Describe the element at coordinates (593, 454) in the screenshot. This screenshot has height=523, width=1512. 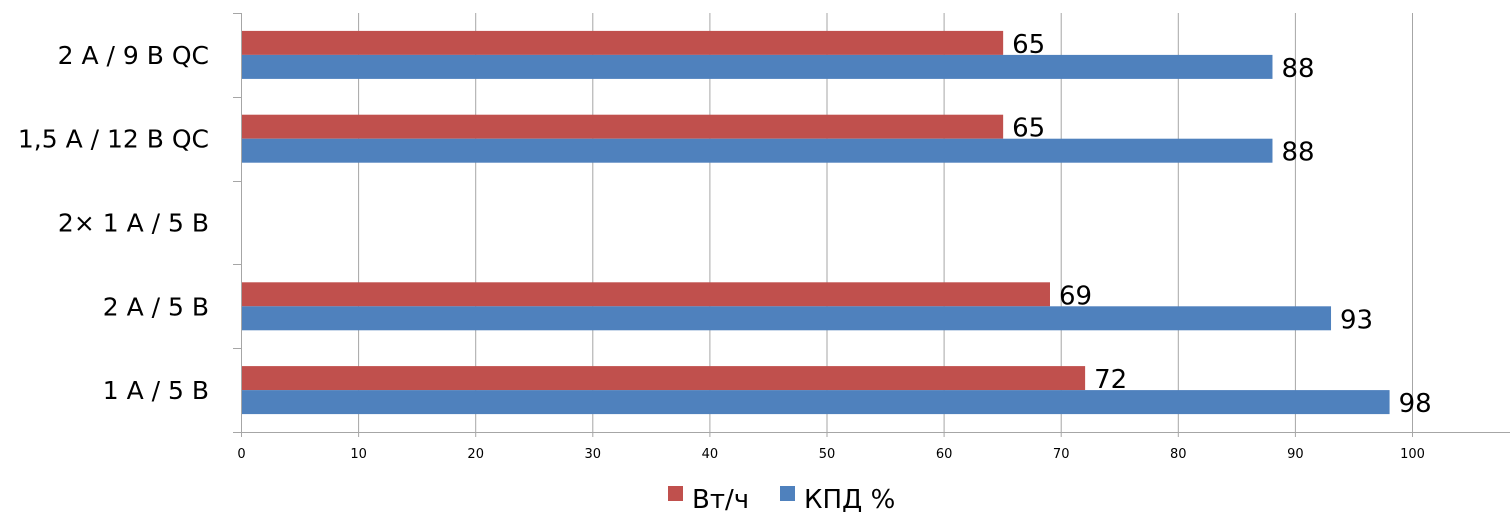
I see `x-tick-label: 30` at that location.